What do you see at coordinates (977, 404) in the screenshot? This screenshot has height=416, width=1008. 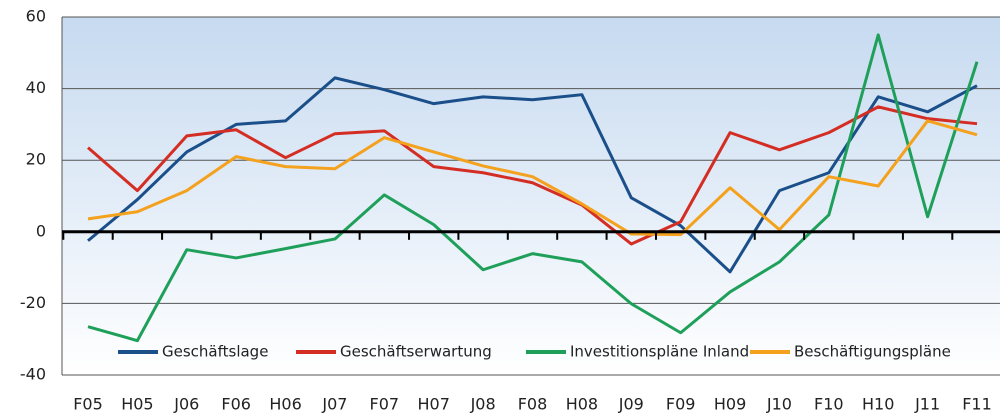 I see `x-tick-label: F11` at bounding box center [977, 404].